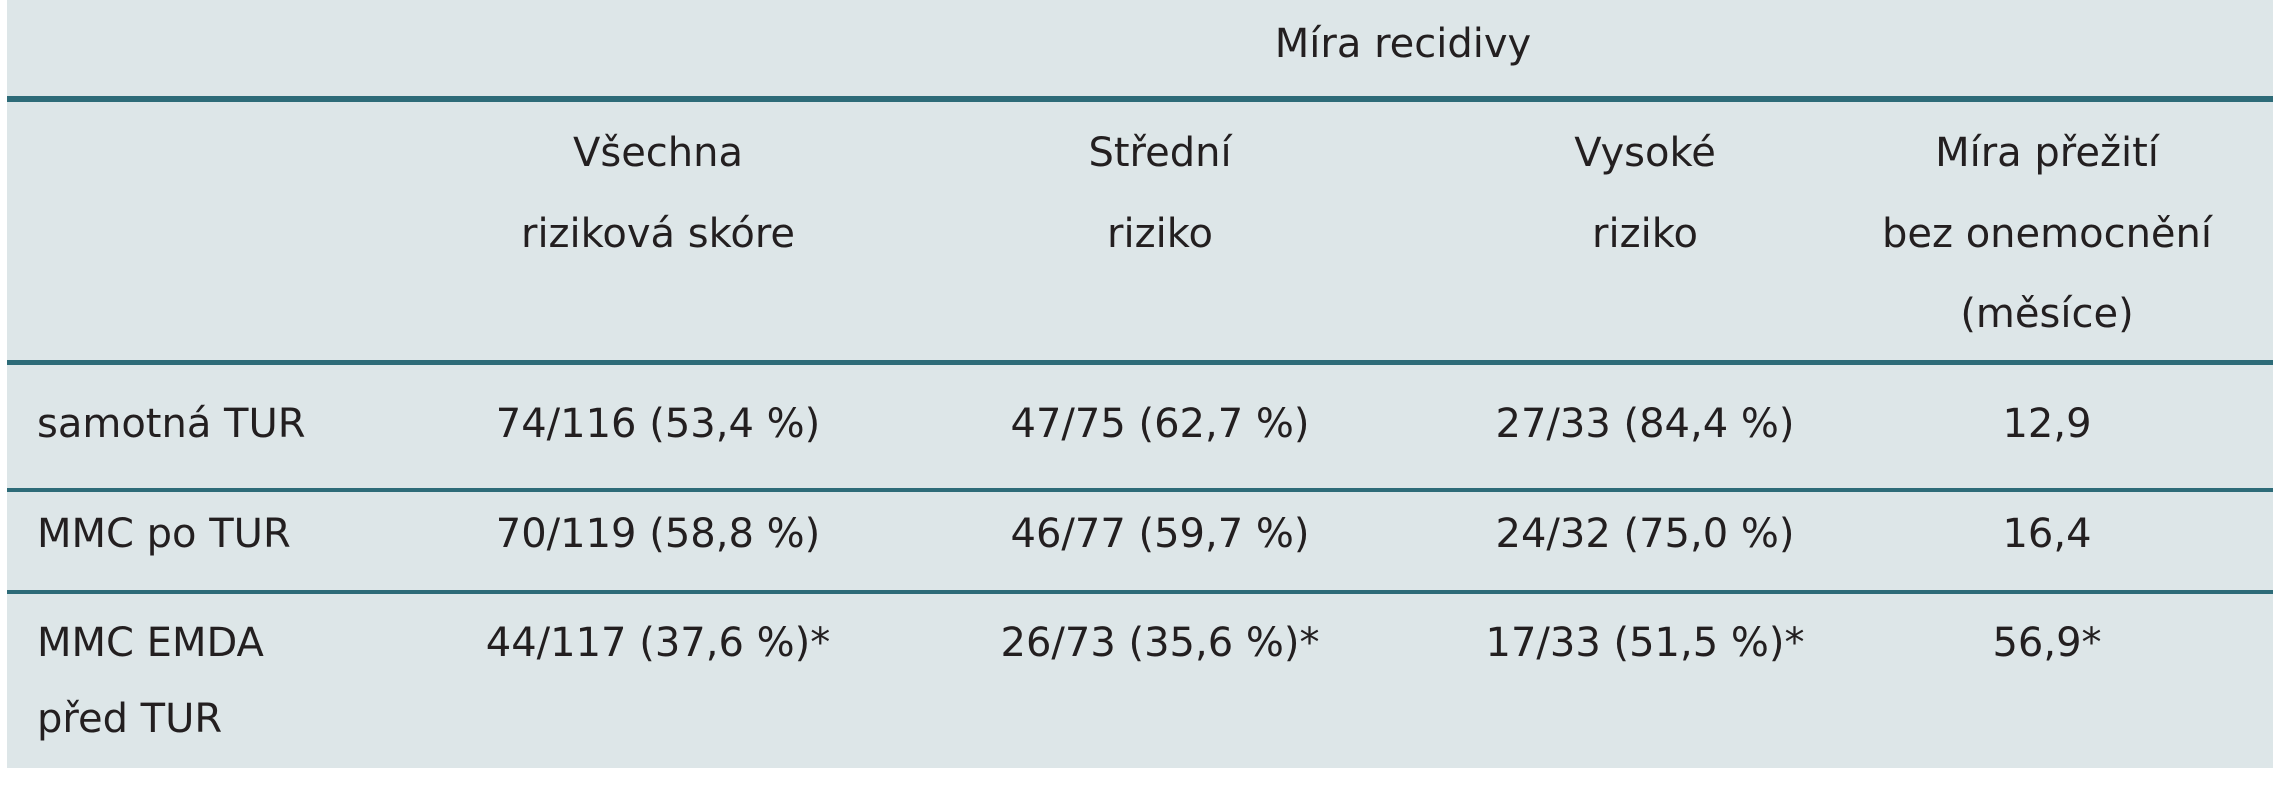 The image size is (2281, 800). What do you see at coordinates (130, 719) in the screenshot?
I see `row-label: před TUR` at bounding box center [130, 719].